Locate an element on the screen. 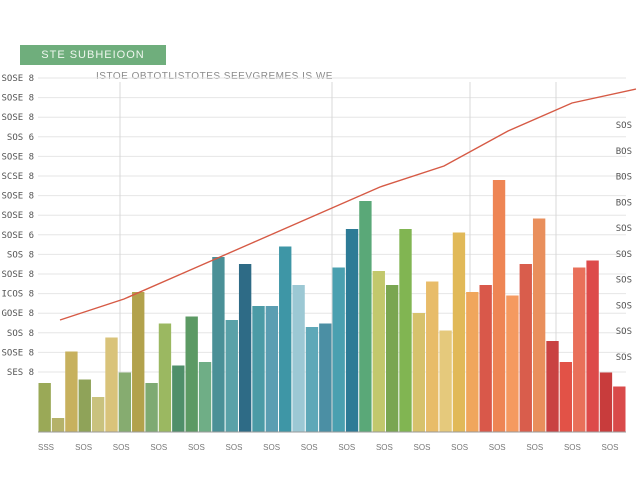 The height and width of the screenshot is (480, 640). y-tick-label: SCSE 8 is located at coordinates (17, 177).